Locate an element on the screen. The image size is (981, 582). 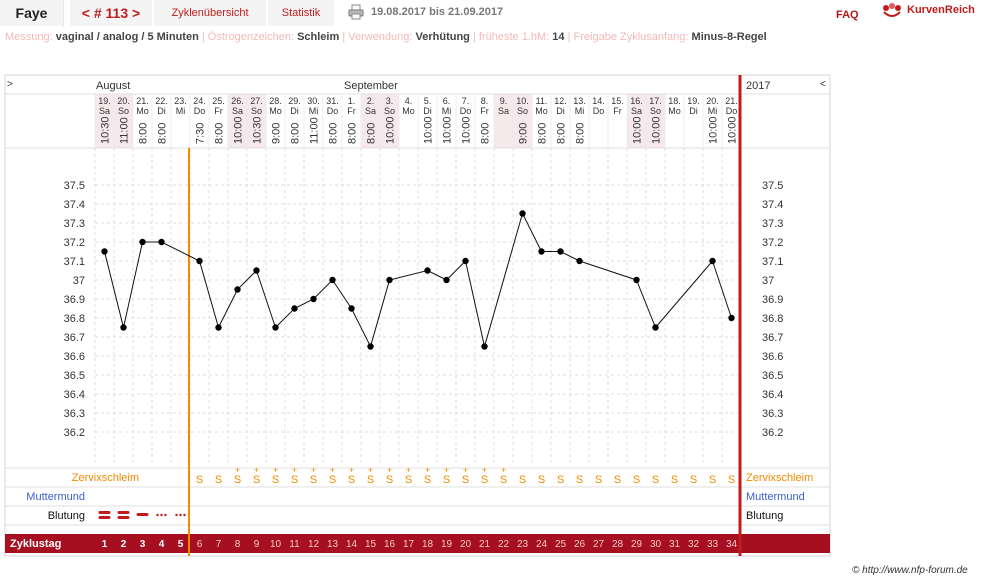
cycle-start-release-value: Minus-8-Regel is located at coordinates (729, 37).